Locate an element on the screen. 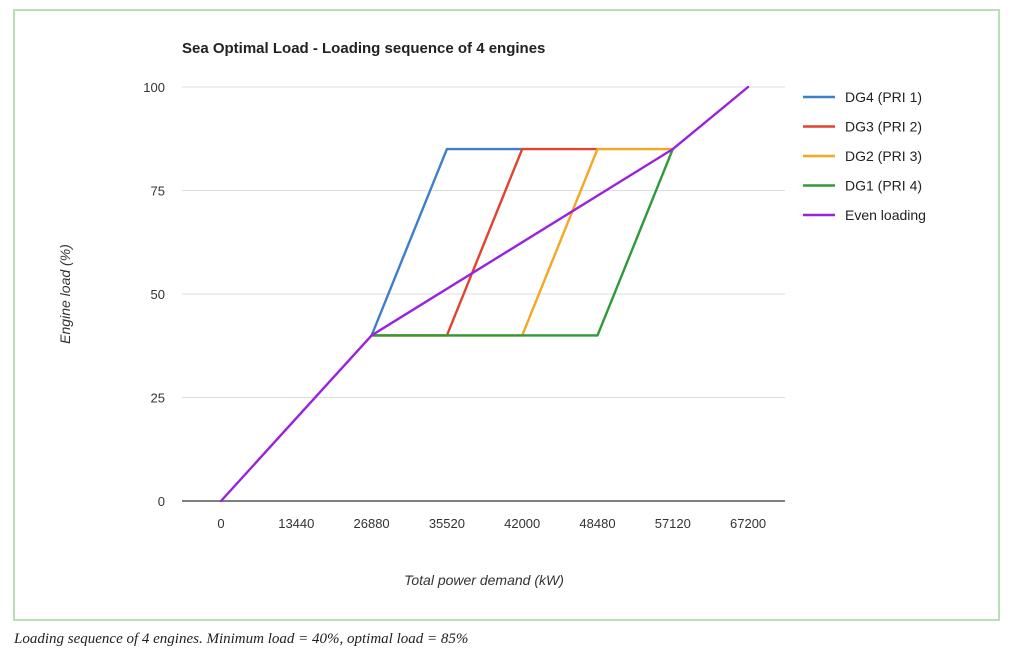 This screenshot has width=1024, height=655. legend-label: DG4 (PRI 1) is located at coordinates (883, 97).